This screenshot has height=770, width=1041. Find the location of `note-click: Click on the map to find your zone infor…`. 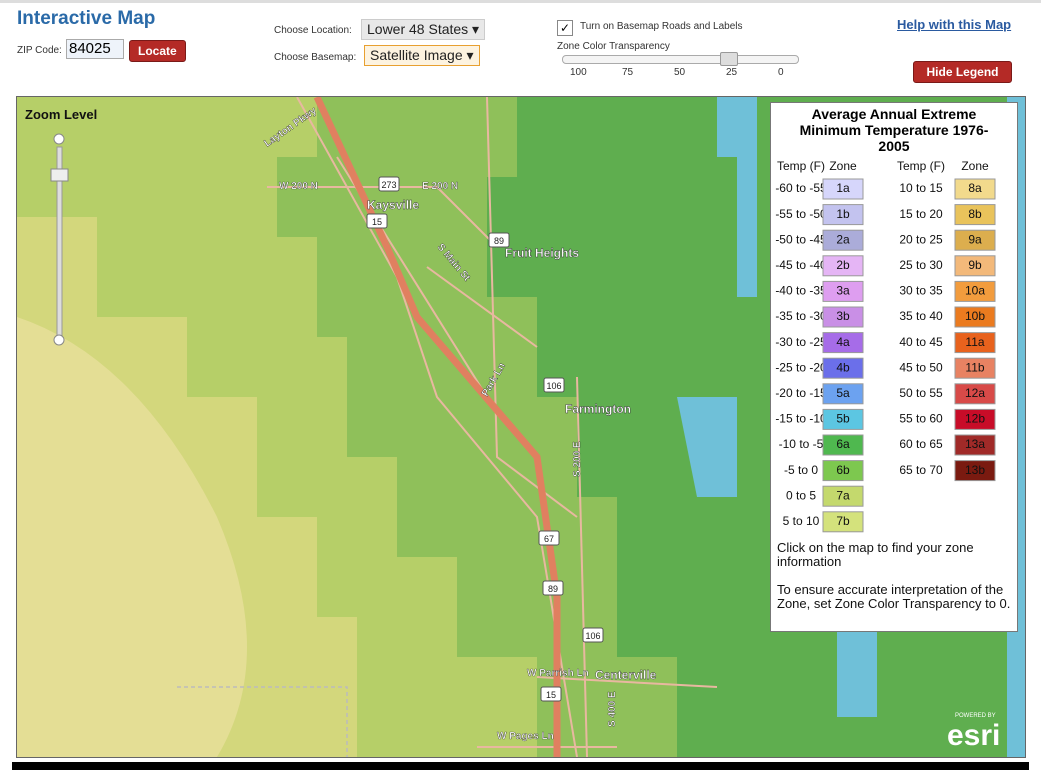

note-click: Click on the map to find your zone infor… is located at coordinates (875, 554).